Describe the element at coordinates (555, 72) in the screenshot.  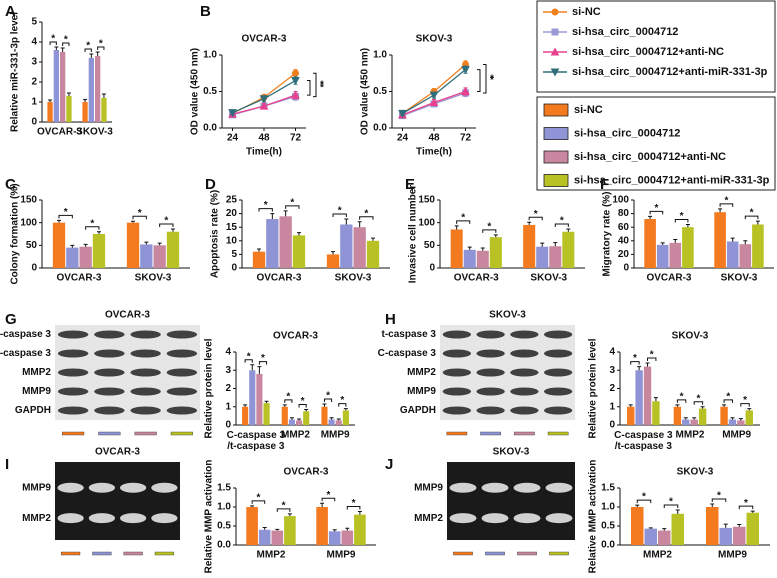
I see `legend-marker` at that location.